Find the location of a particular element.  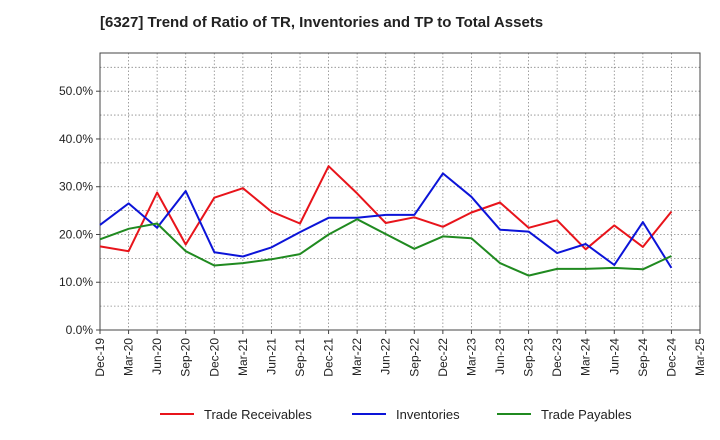

legend-label-trade-payables: Trade Payables is located at coordinates (586, 414).